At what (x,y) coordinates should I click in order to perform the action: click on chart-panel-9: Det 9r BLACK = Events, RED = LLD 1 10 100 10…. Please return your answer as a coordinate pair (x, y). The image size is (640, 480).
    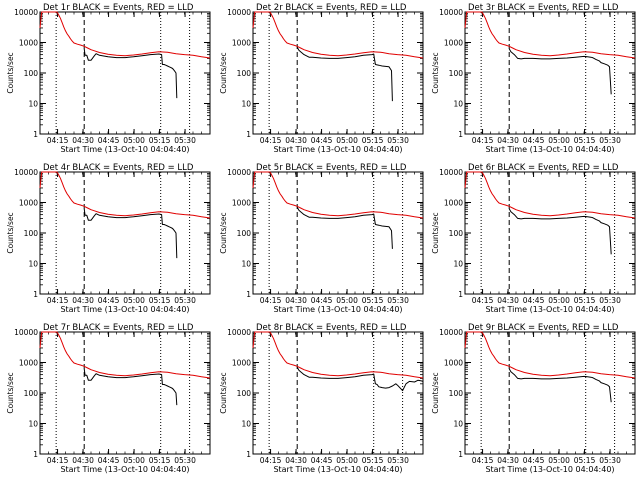
    Looking at the image, I should click on (533, 398).